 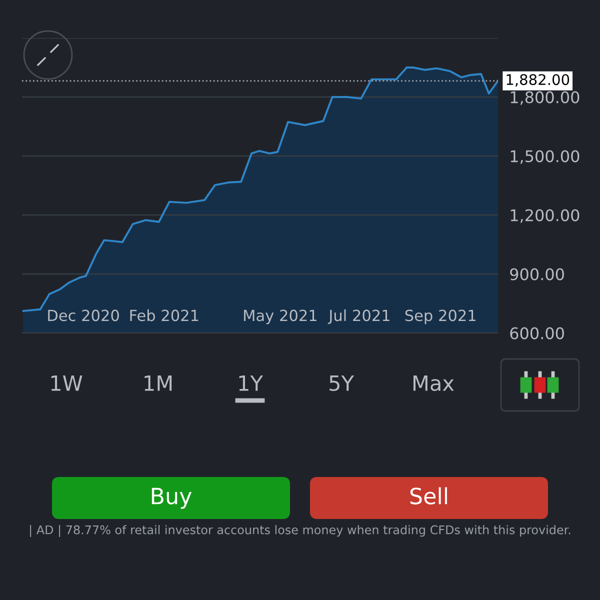 I want to click on ref-line-label: 1,882.00, so click(x=538, y=80).